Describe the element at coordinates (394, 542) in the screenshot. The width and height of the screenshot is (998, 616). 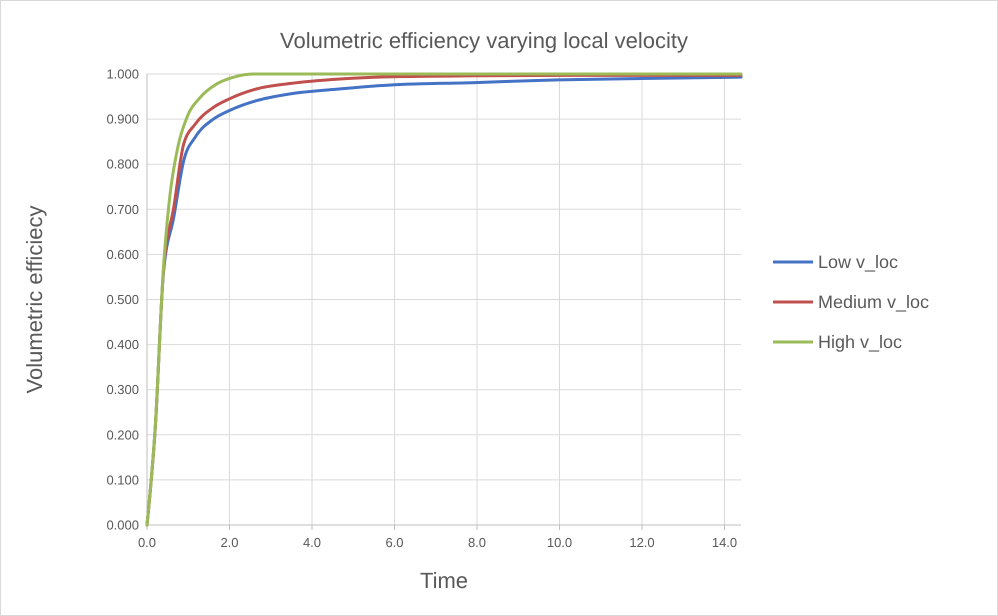
I see `x-tick-label: 6.0` at that location.